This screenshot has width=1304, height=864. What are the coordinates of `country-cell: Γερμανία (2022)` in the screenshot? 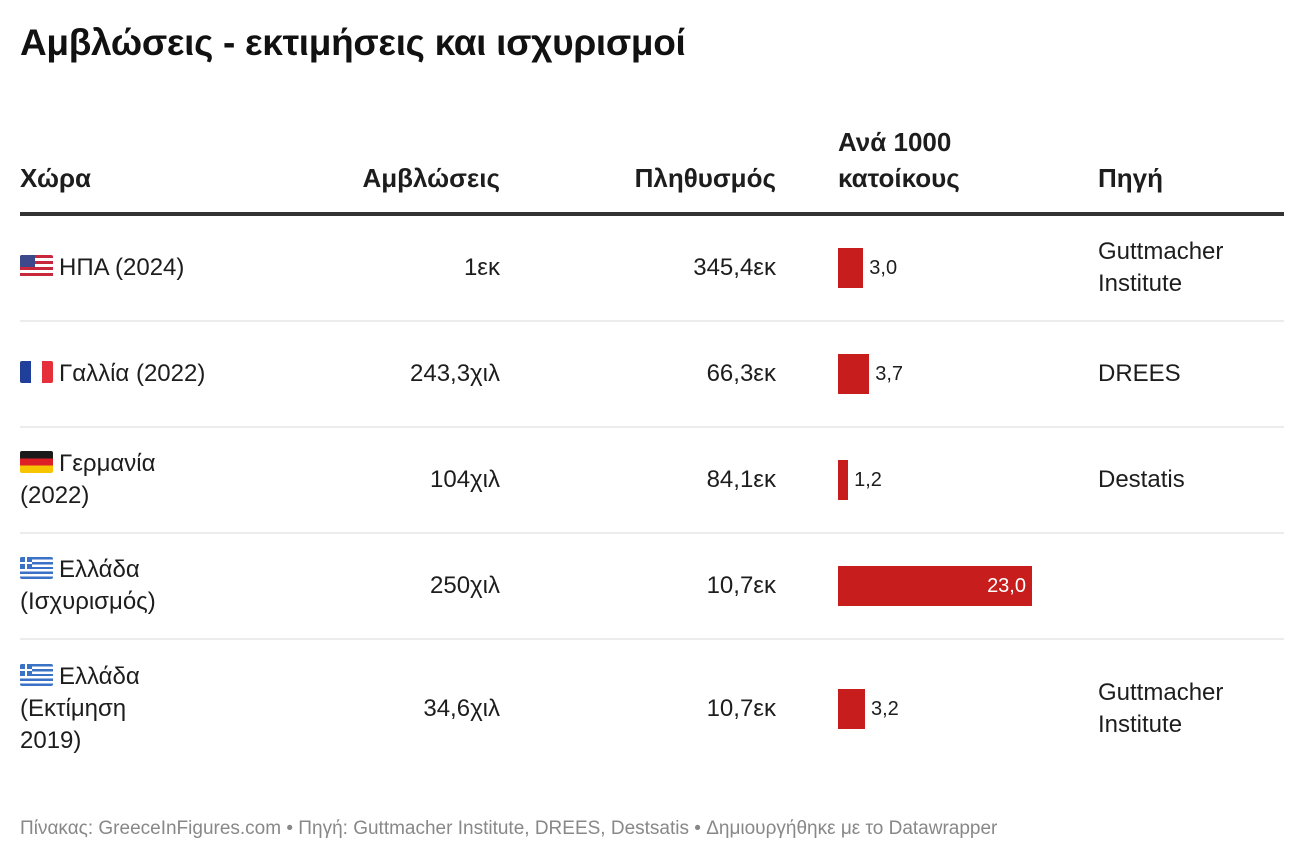 It's located at (120, 480).